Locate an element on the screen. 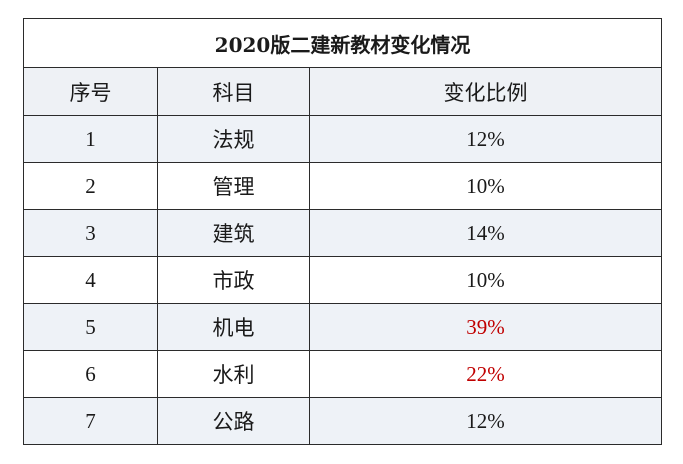 This screenshot has height=464, width=683. row-change-ratio: 39% is located at coordinates (485, 327).